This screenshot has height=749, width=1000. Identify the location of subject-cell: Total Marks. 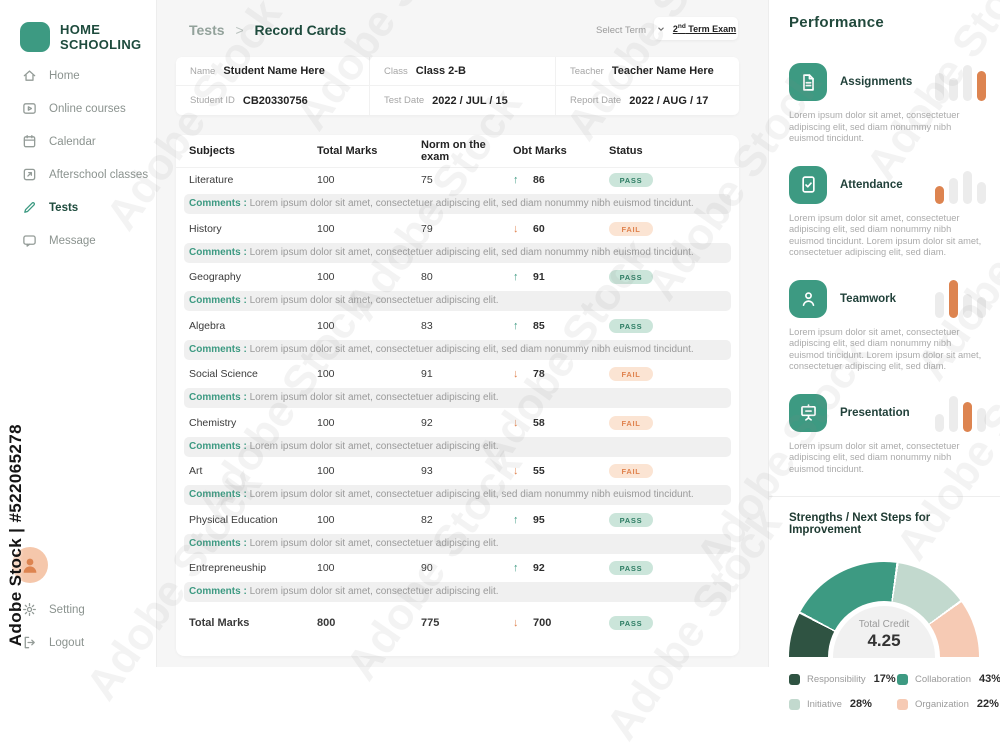
(219, 622).